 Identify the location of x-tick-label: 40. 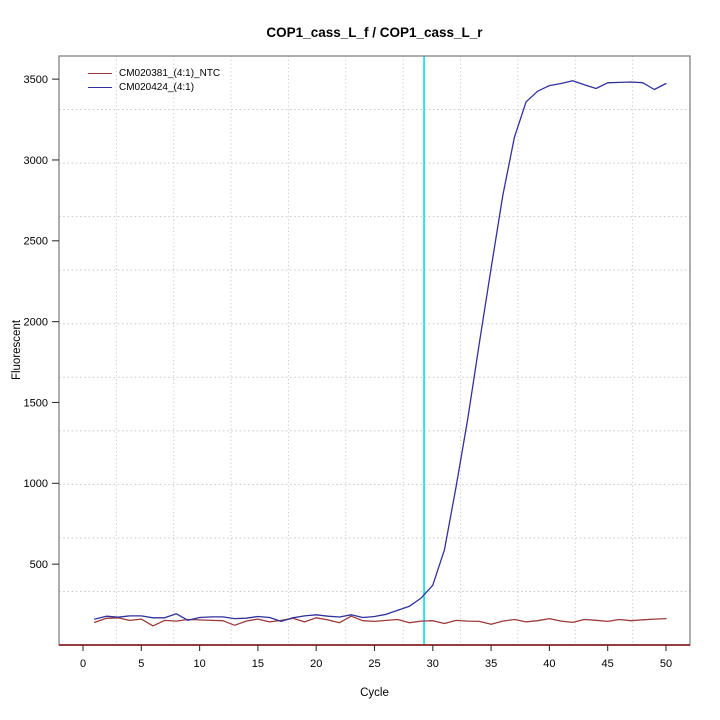
(549, 664).